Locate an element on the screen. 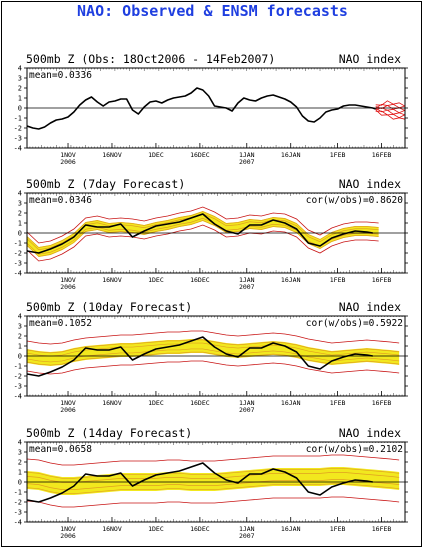  cor-label: cor(w/obs)=0.2102 is located at coordinates (354, 449).